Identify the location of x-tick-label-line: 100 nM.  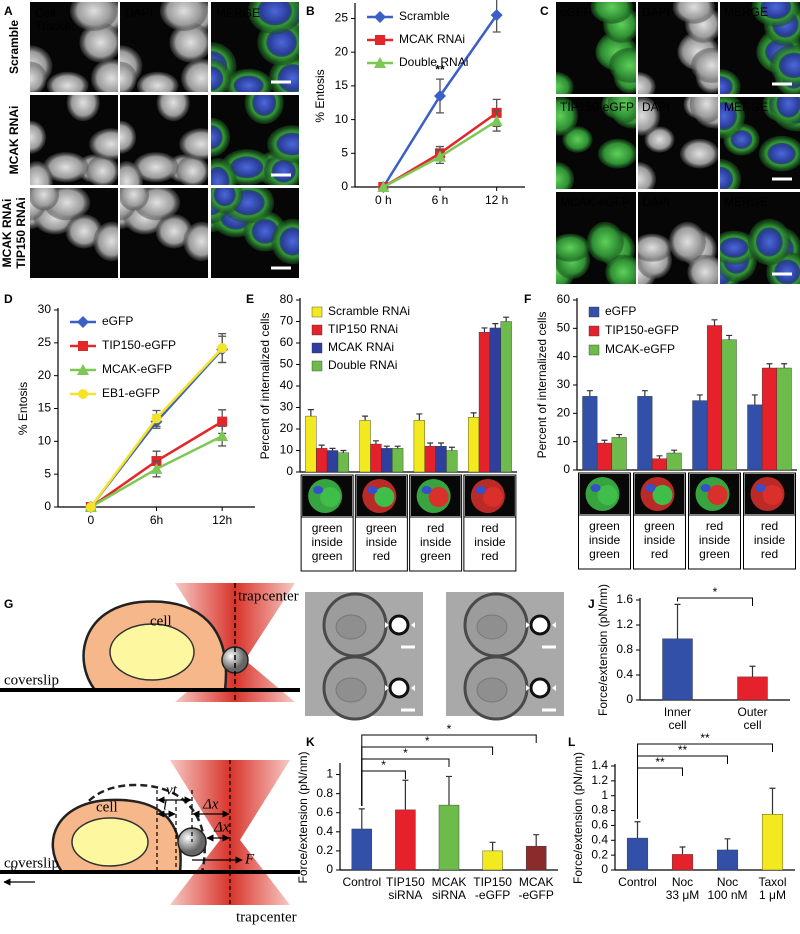
(727, 895).